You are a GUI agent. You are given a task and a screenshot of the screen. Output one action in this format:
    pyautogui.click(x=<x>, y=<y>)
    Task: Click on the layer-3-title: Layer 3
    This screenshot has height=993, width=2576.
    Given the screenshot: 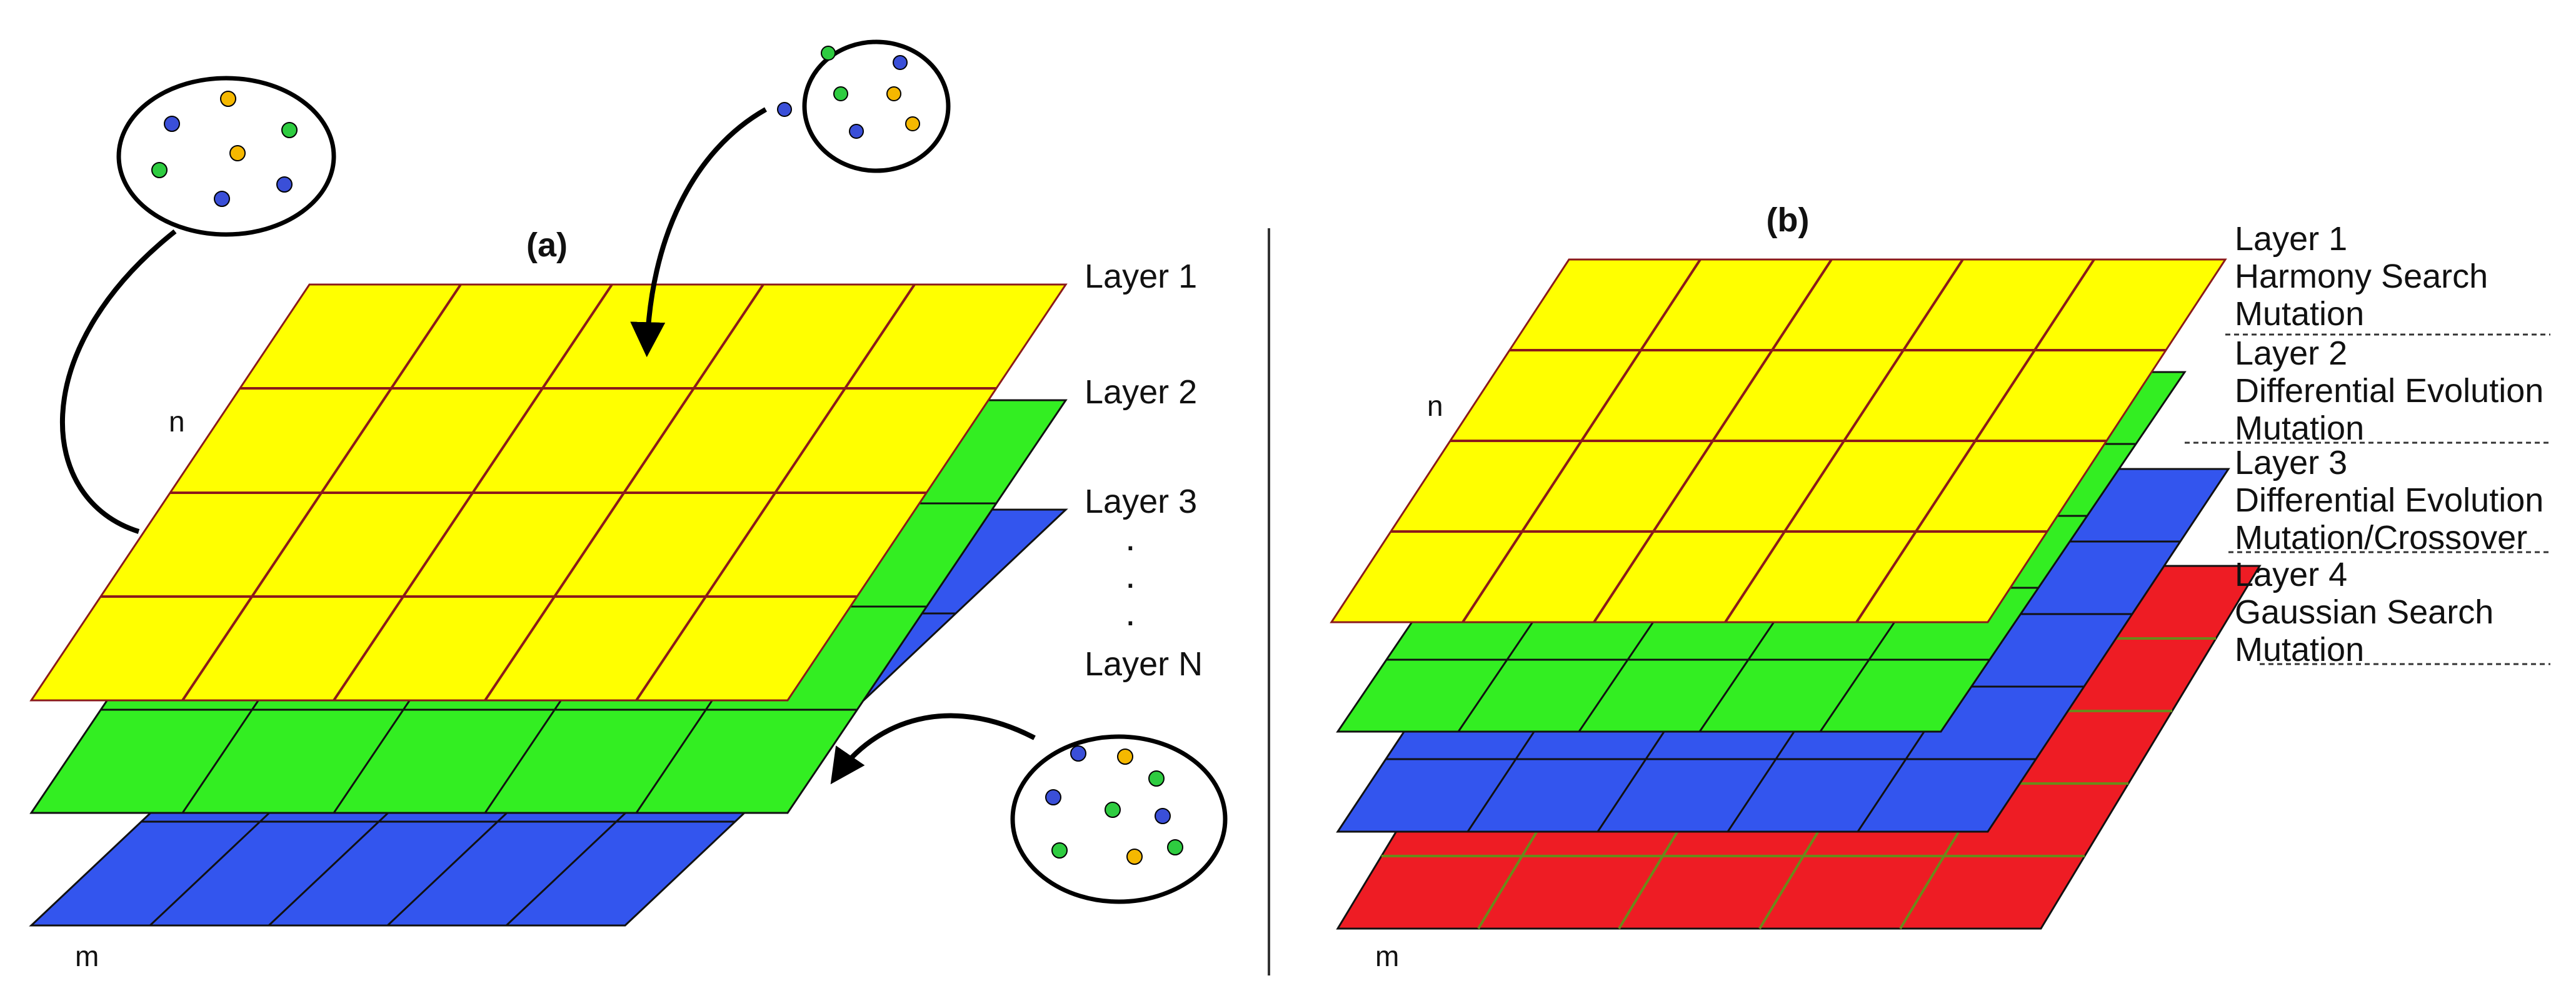 What is the action you would take?
    pyautogui.click(x=2291, y=462)
    